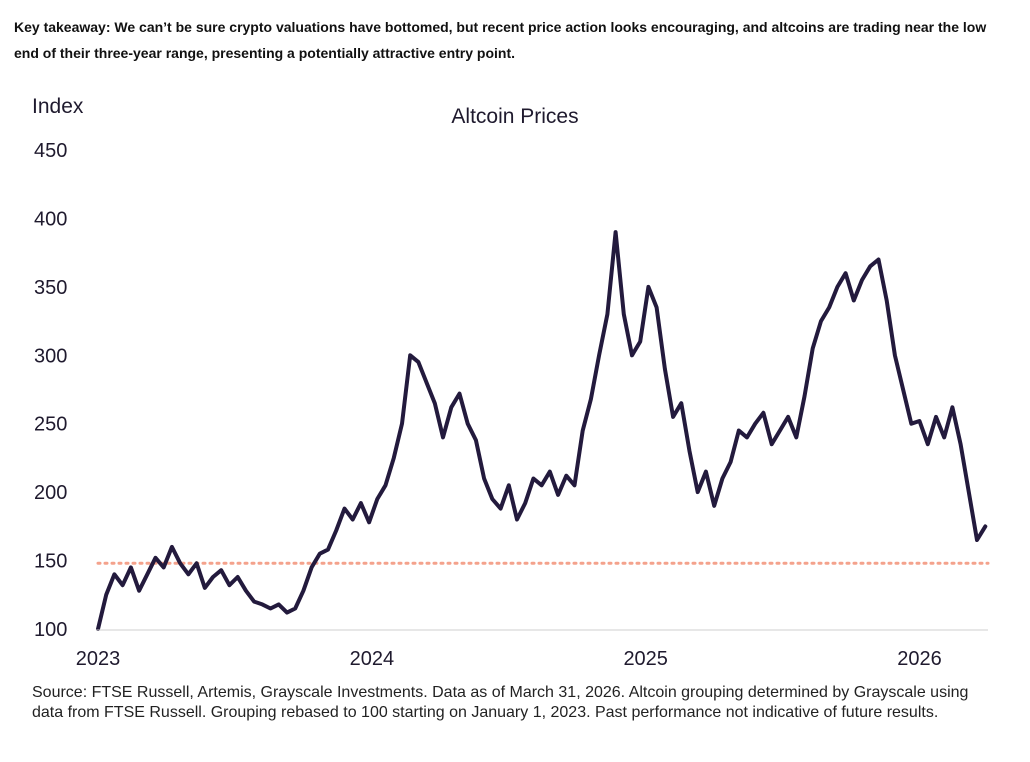  I want to click on y-tick-label: 250, so click(50, 425).